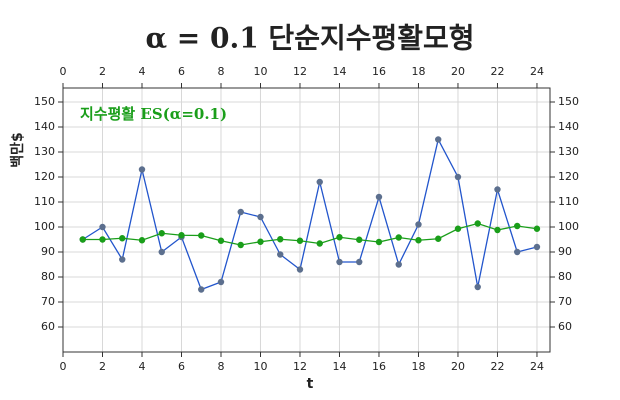 The width and height of the screenshot is (620, 400). What do you see at coordinates (18, 150) in the screenshot?
I see `y-axis-label: 백만$` at bounding box center [18, 150].